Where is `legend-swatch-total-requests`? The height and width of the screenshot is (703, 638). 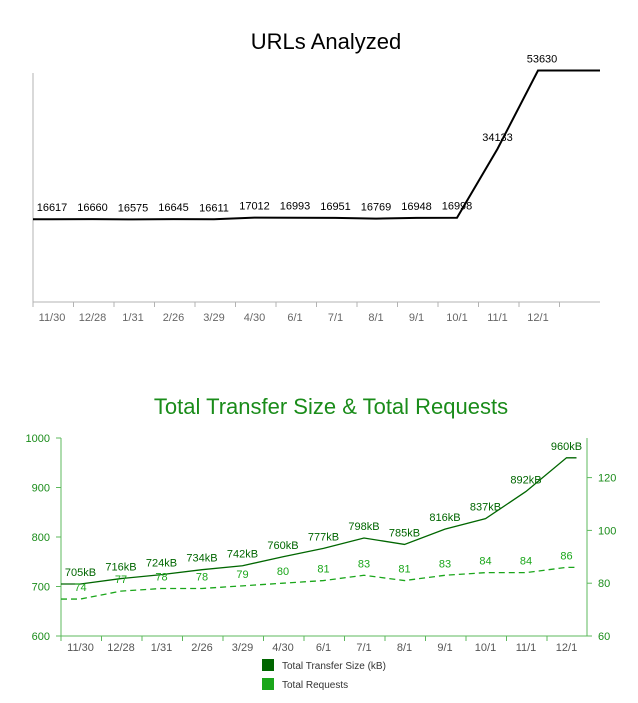 legend-swatch-total-requests is located at coordinates (268, 684).